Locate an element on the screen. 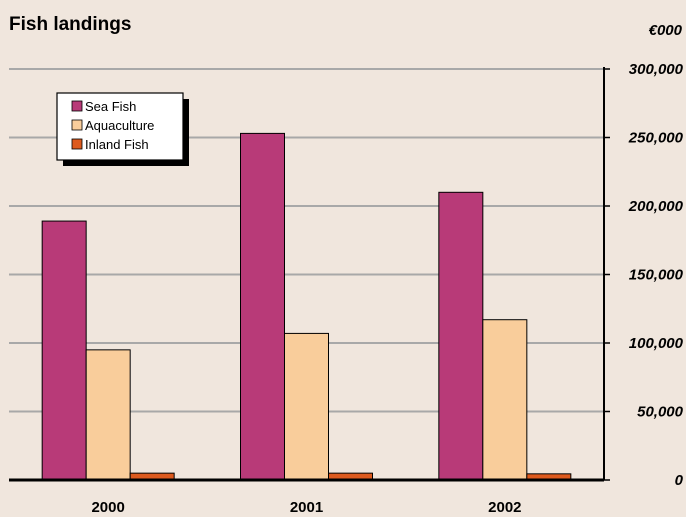  bar-sea-fish-2000 is located at coordinates (64, 350).